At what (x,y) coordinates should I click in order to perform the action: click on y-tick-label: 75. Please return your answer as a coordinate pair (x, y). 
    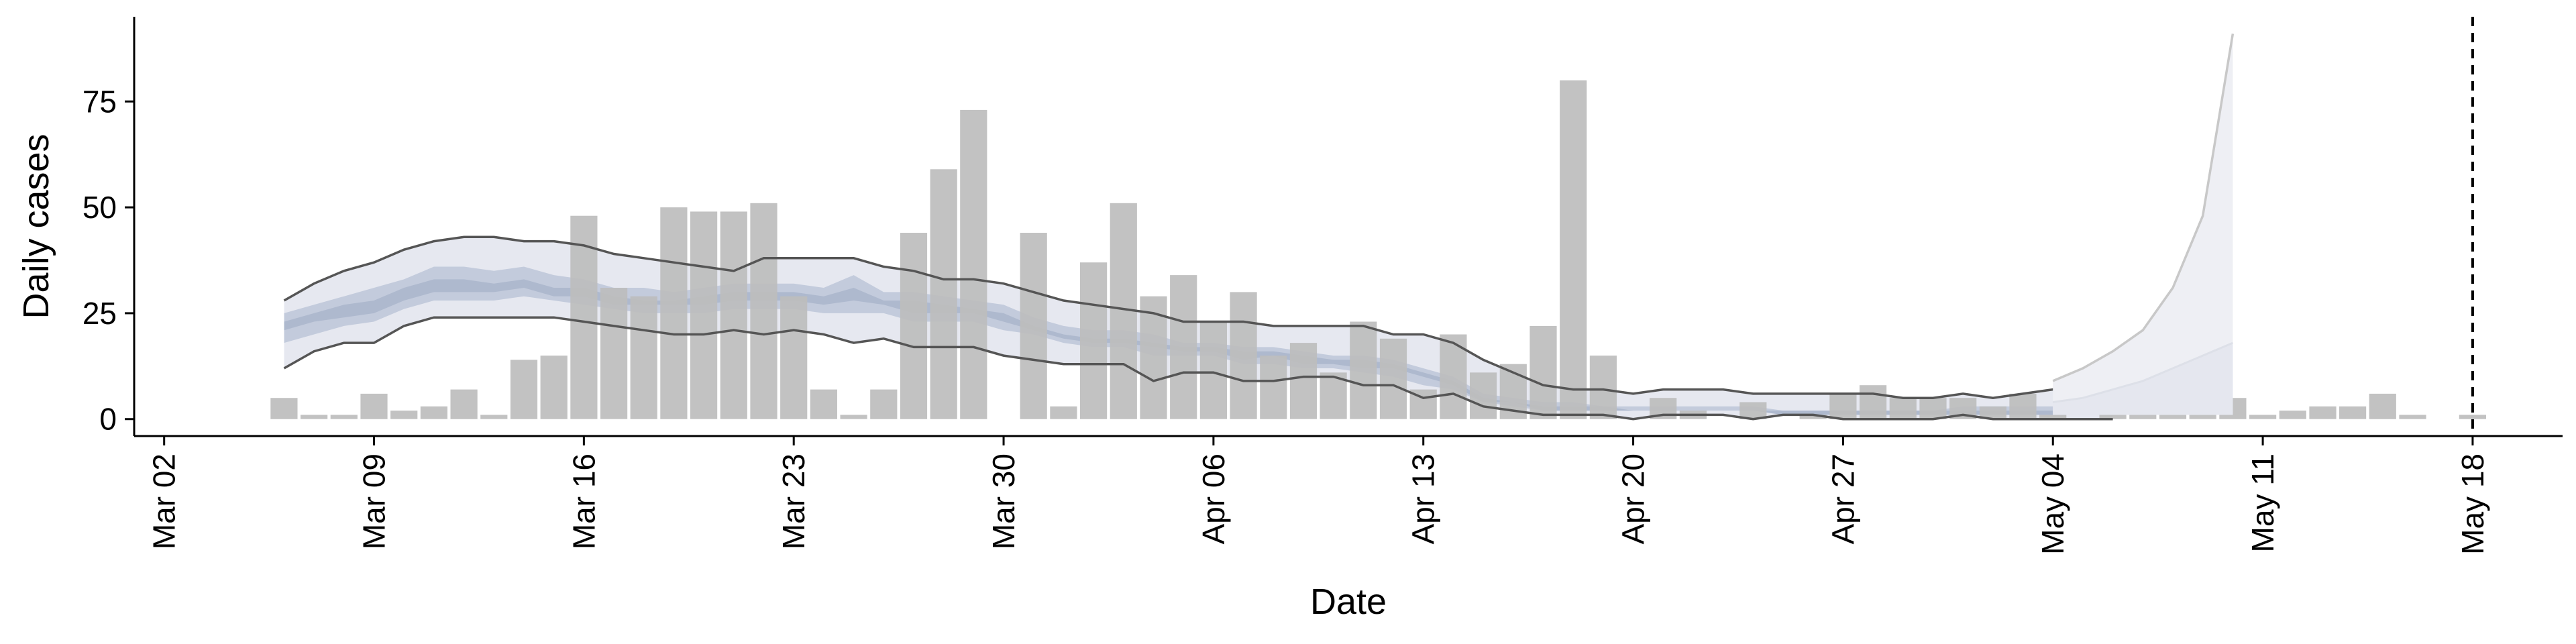
    Looking at the image, I should click on (100, 101).